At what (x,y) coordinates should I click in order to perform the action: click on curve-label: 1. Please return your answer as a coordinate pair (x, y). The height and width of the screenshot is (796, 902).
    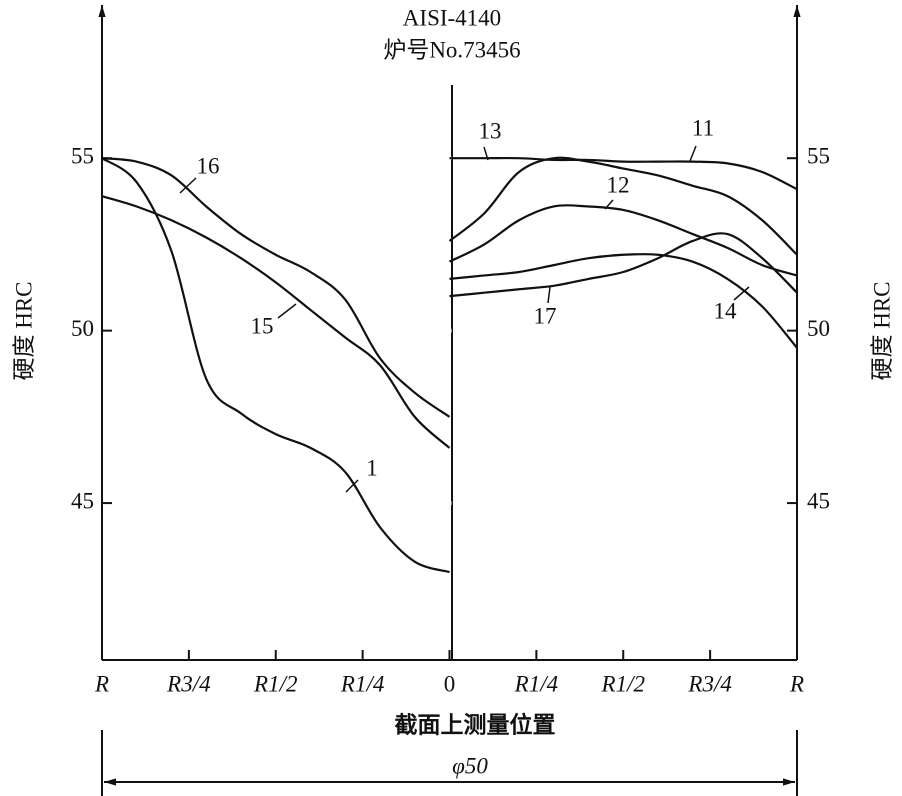
    Looking at the image, I should click on (372, 467).